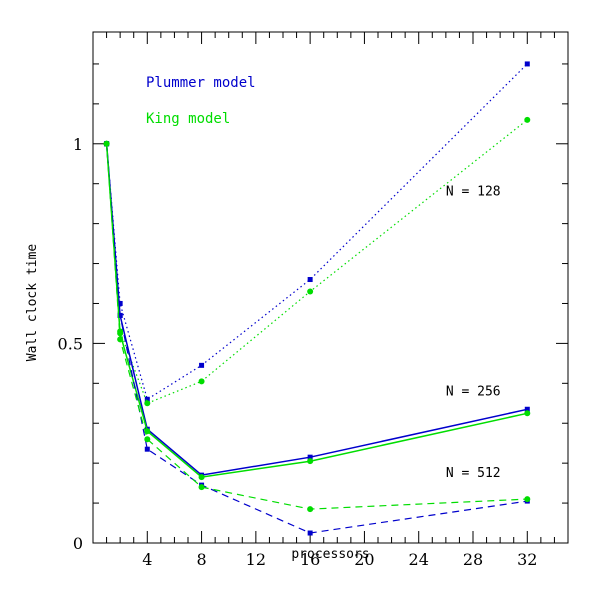  I want to click on x-tick-label: 12, so click(256, 559).